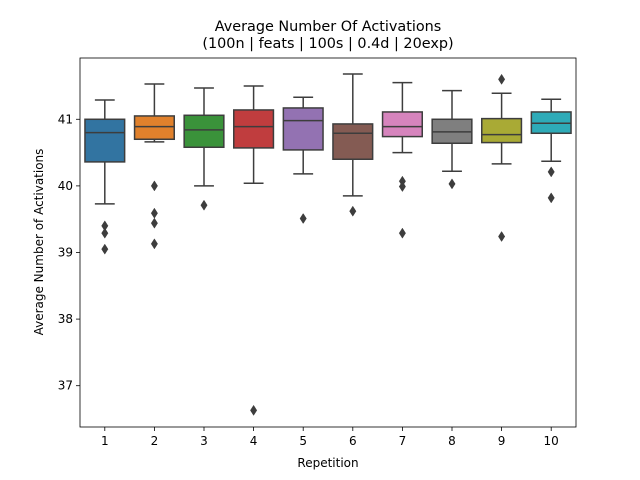  What do you see at coordinates (204, 441) in the screenshot?
I see `x-tick-label: 3` at bounding box center [204, 441].